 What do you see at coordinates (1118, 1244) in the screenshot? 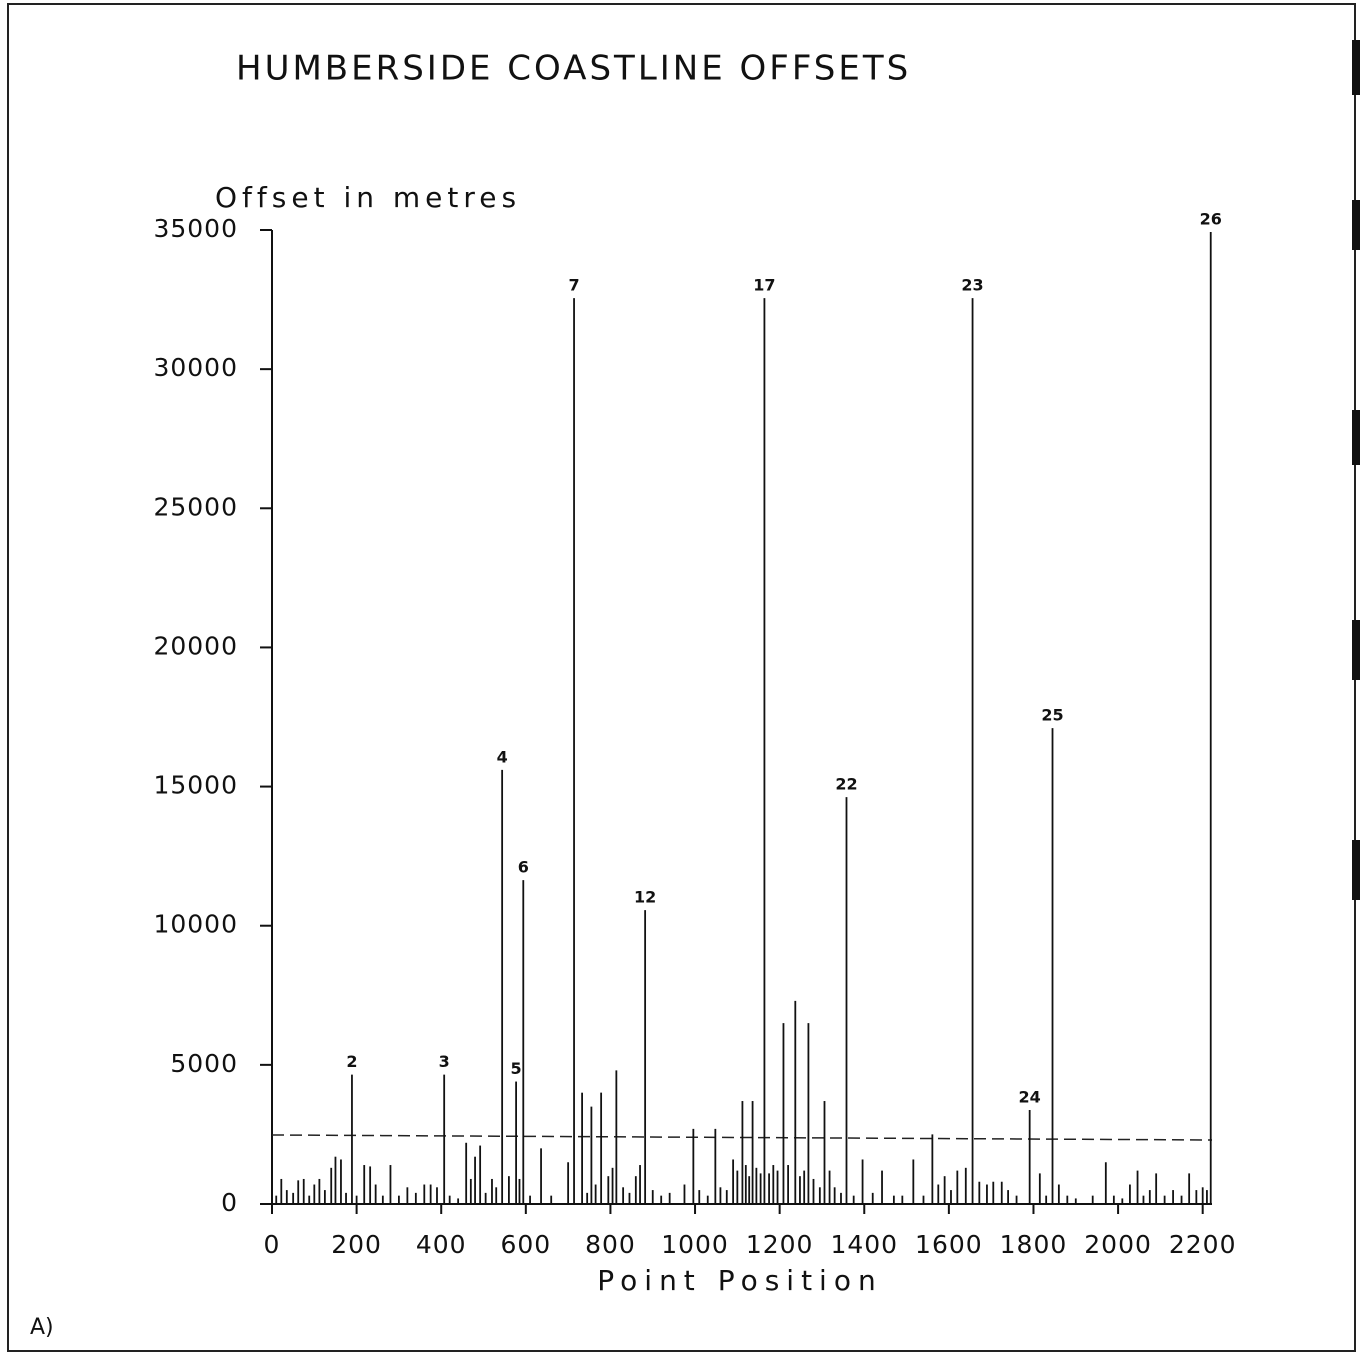
I see `x-tick-label: 2000` at bounding box center [1118, 1244].